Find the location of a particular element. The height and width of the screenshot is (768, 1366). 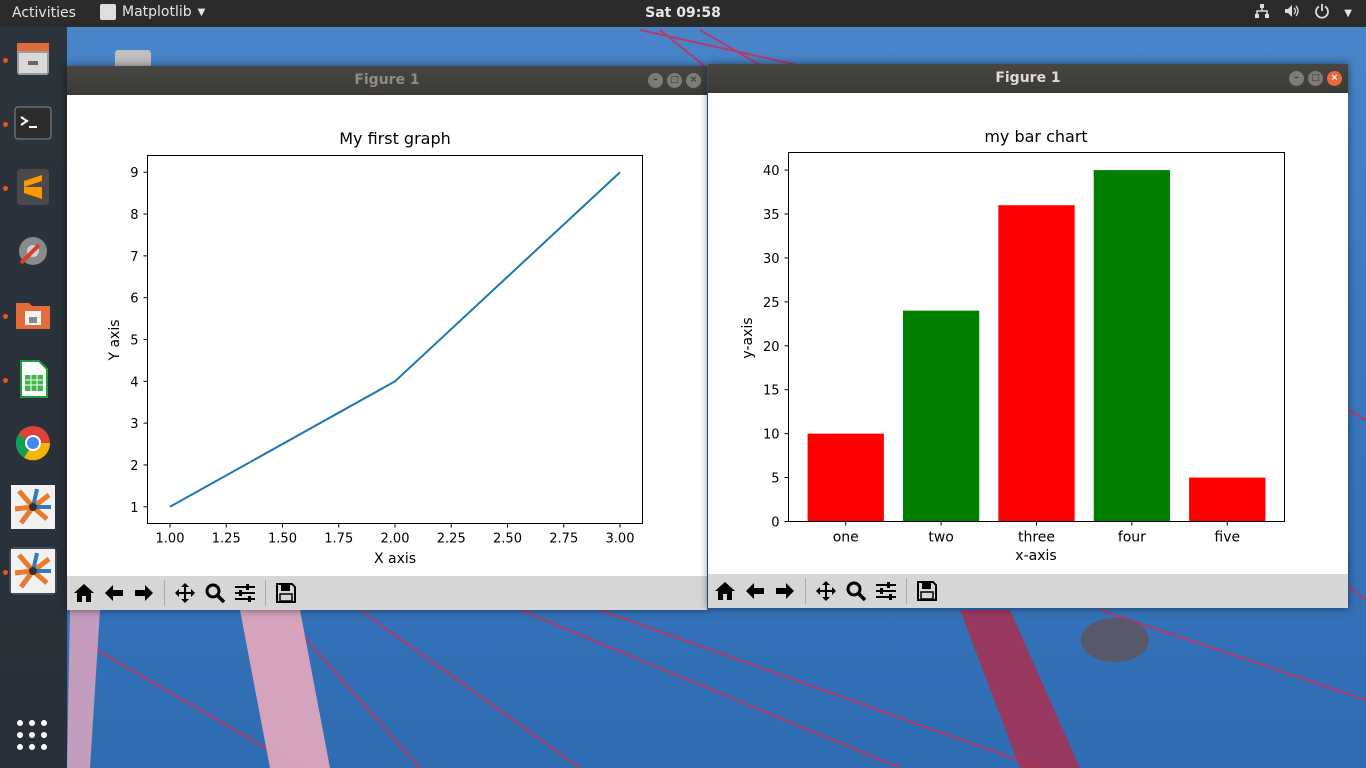

terminal-icon is located at coordinates (33, 123).